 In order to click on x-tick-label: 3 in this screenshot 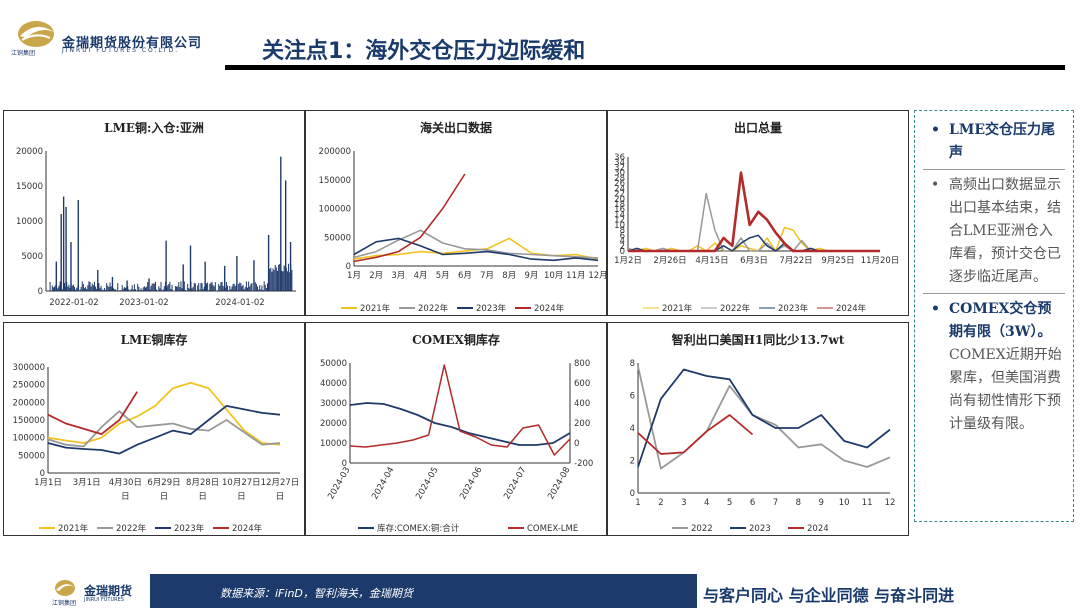, I will do `click(683, 503)`.